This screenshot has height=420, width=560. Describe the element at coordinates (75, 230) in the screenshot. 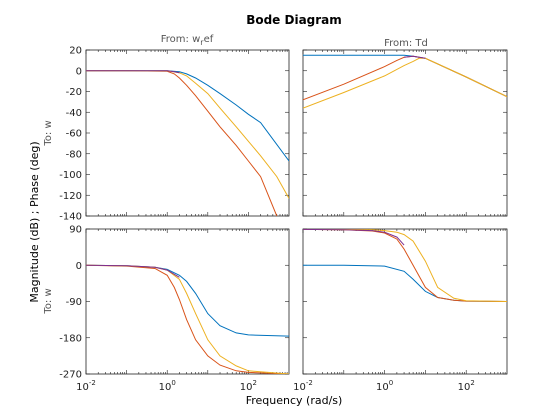

I see `y-tick-label: 90` at that location.